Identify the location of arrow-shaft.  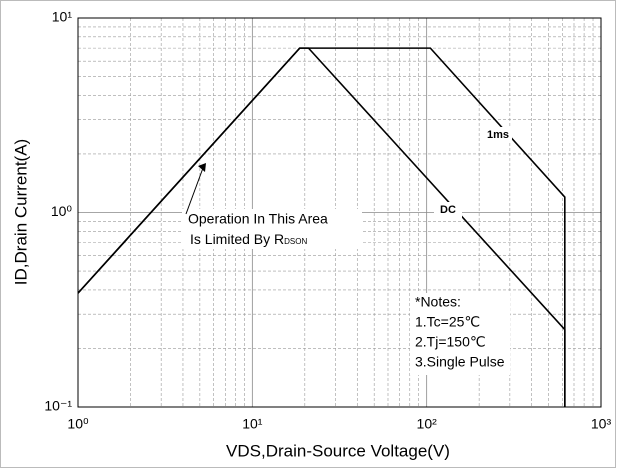
(194, 191).